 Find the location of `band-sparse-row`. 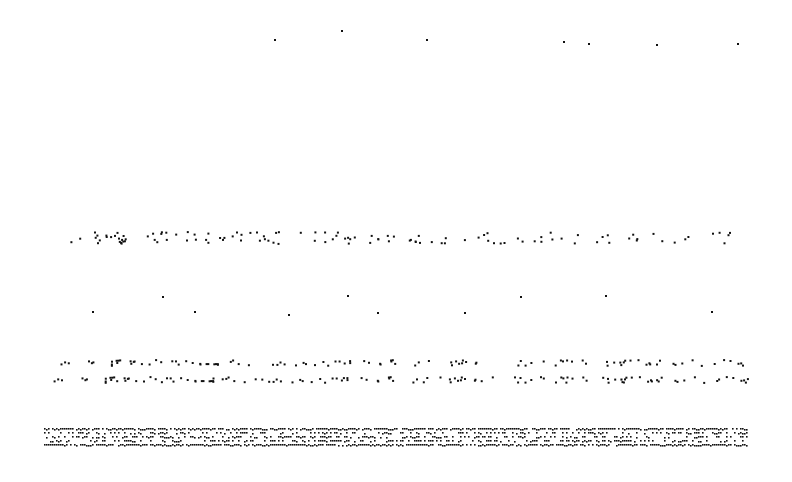

band-sparse-row is located at coordinates (402, 305).